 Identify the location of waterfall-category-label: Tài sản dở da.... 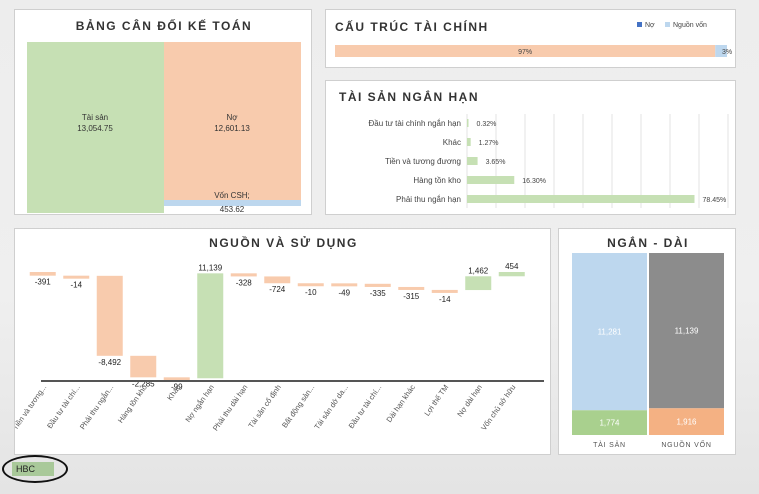
(330, 407).